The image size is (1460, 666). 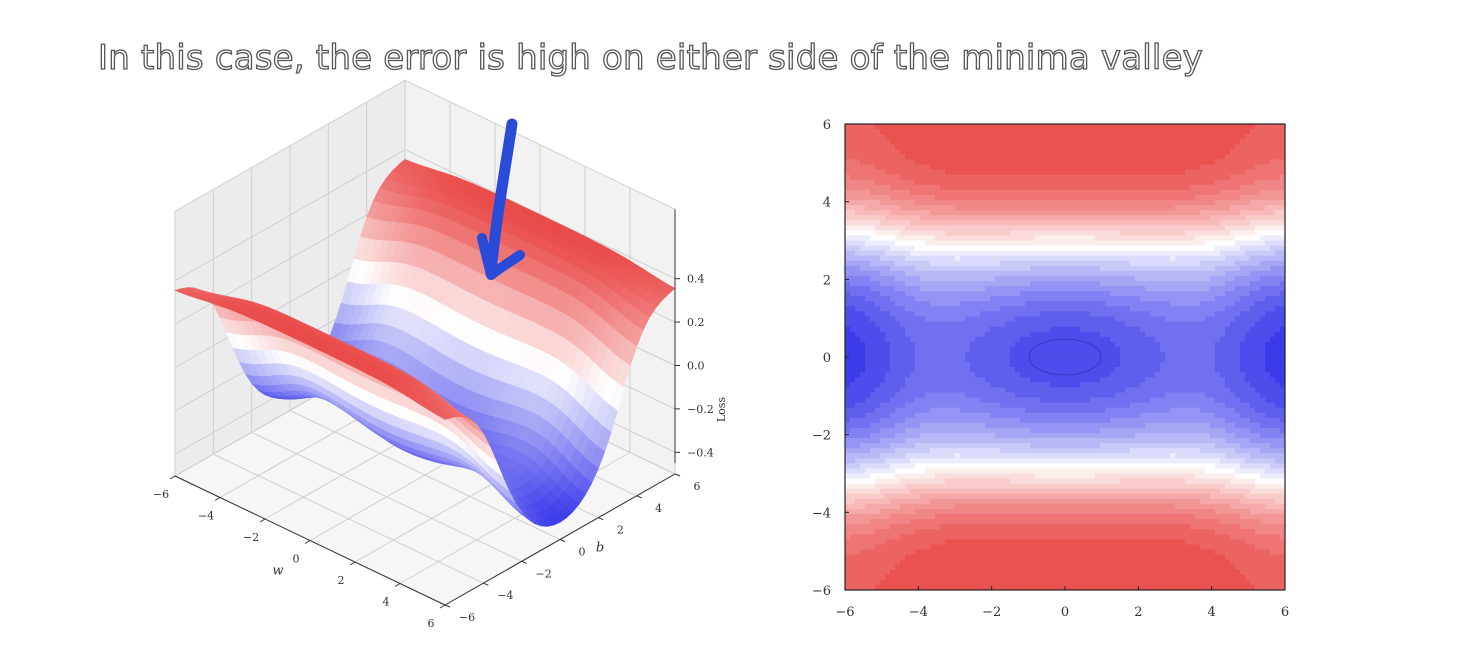 I want to click on b-tick-label: −4, so click(x=505, y=595).